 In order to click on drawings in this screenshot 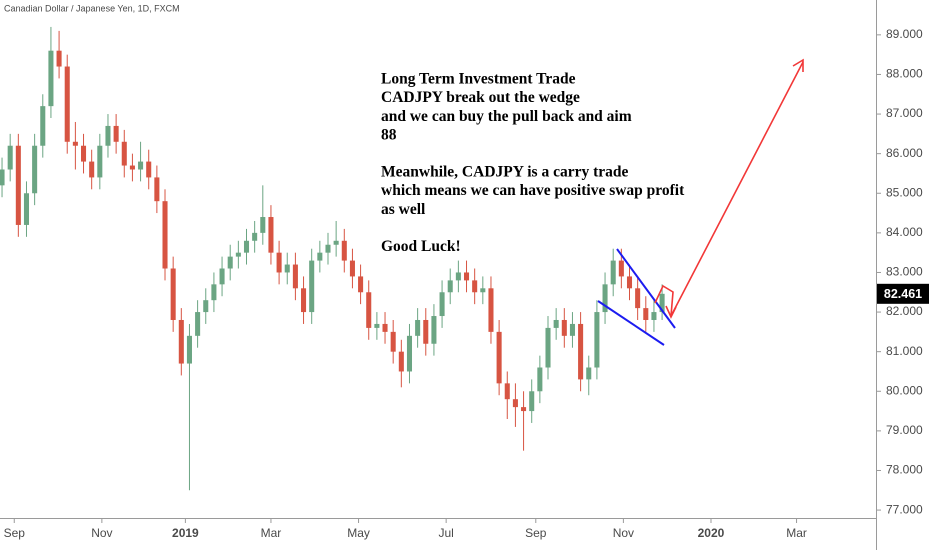, I will do `click(700, 202)`.